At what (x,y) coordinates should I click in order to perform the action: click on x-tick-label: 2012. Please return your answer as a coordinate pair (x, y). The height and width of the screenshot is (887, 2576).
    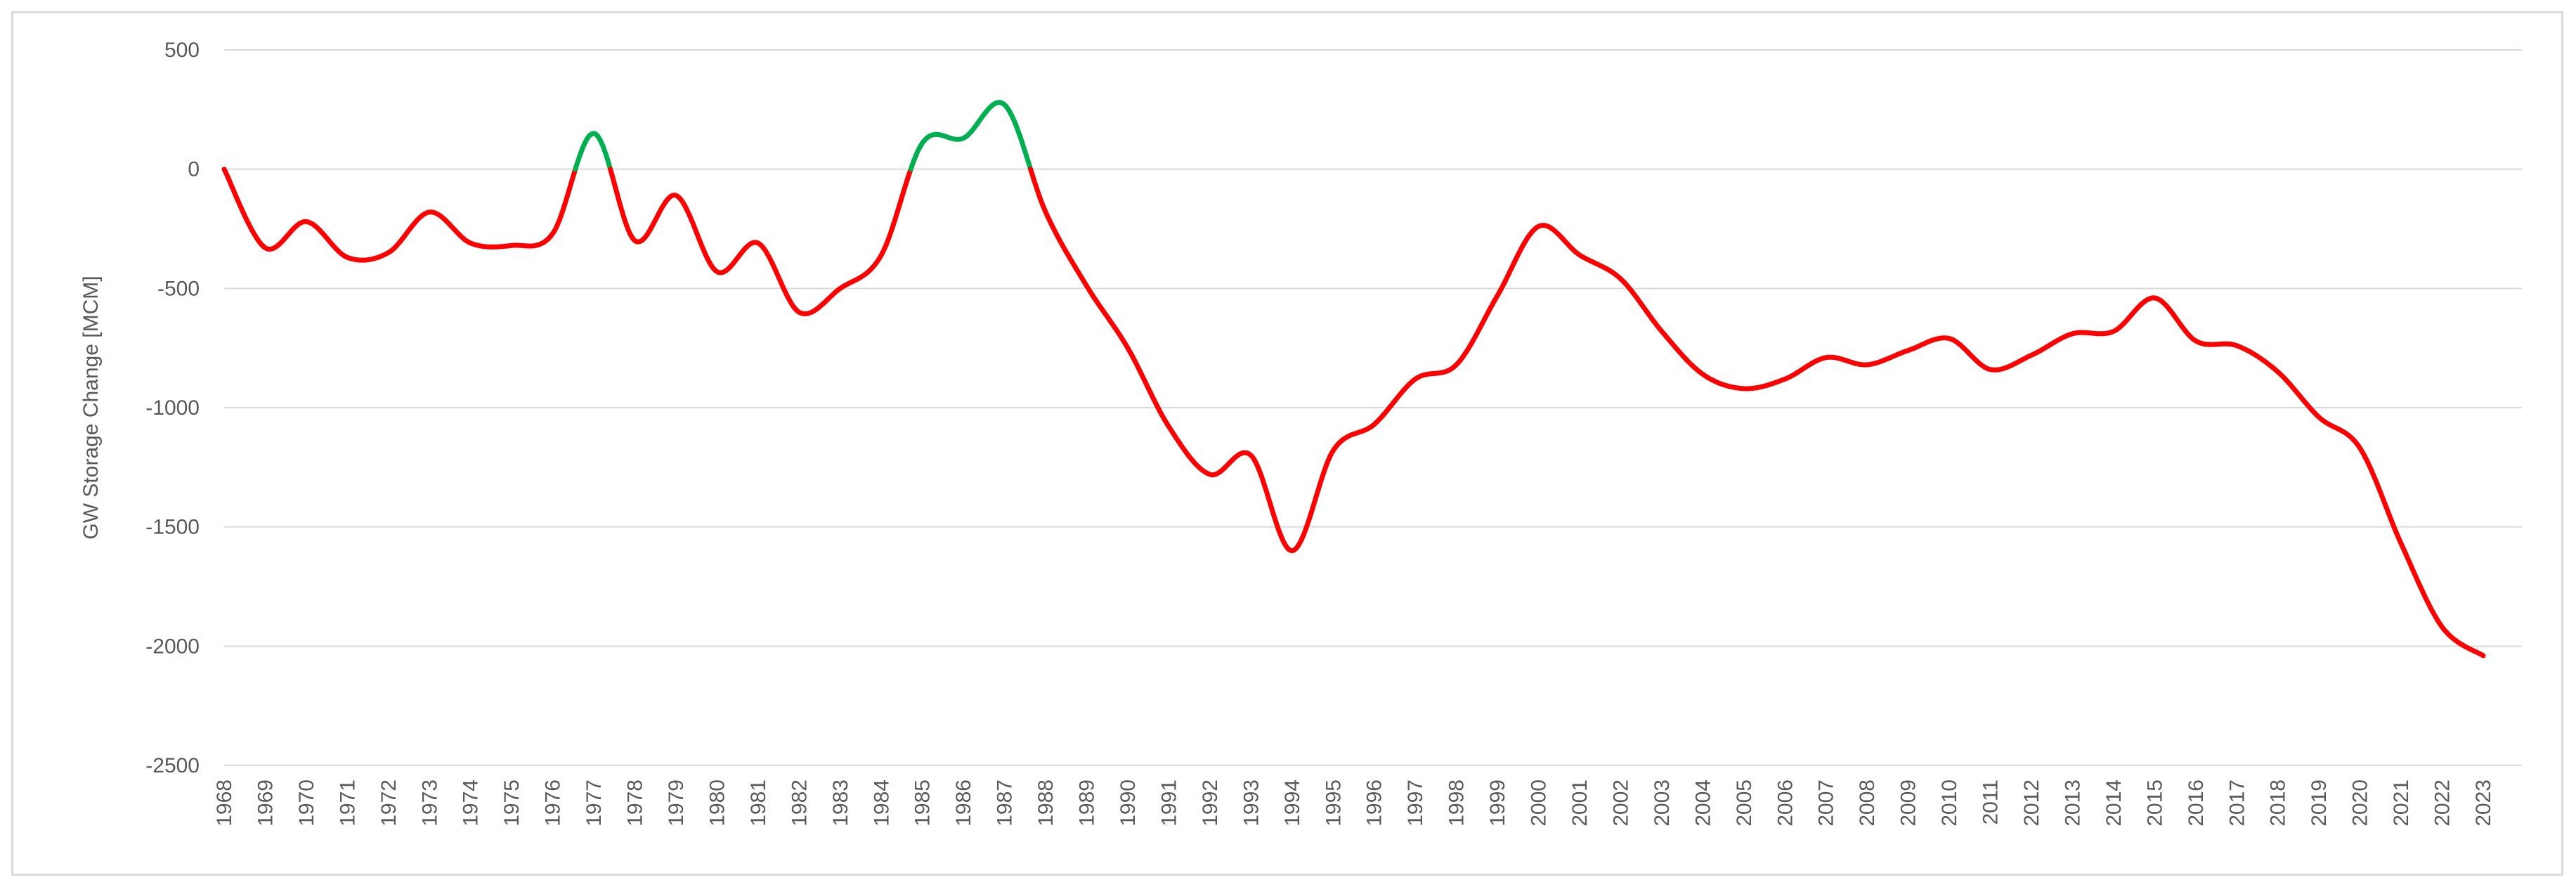
    Looking at the image, I should click on (2031, 803).